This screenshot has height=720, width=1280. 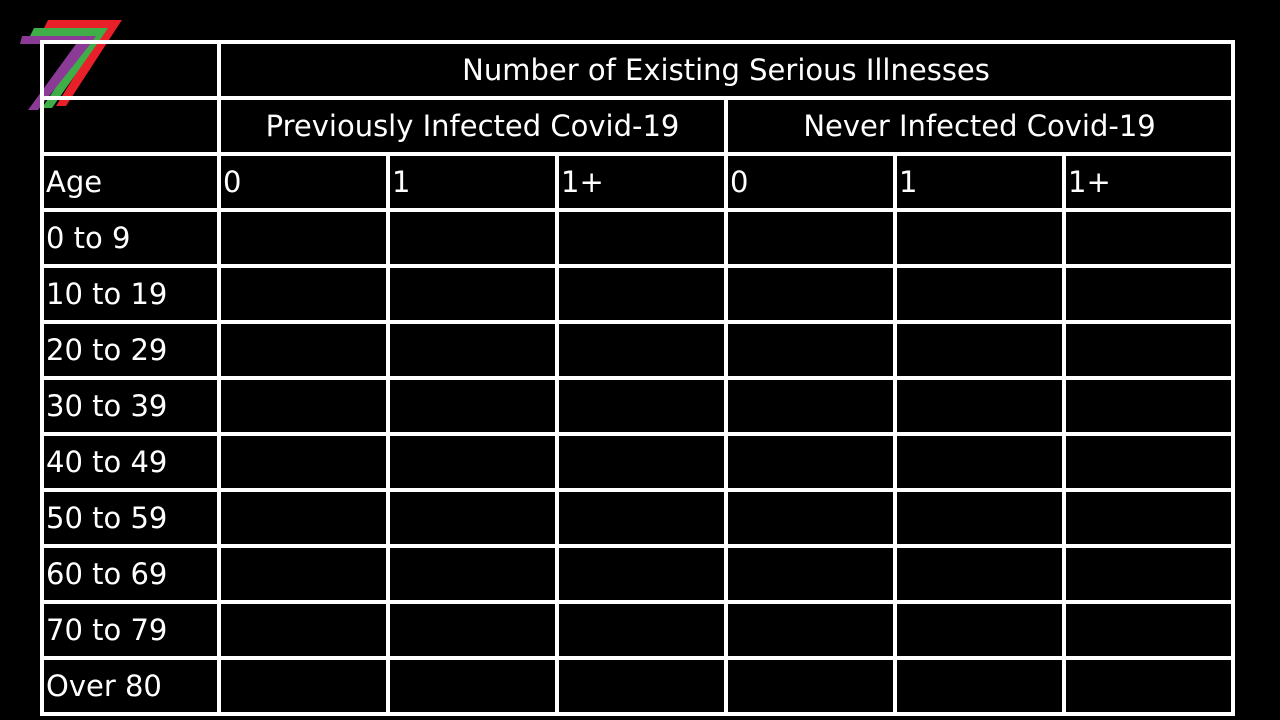 I want to click on row-label: 50 to 59, so click(x=130, y=518).